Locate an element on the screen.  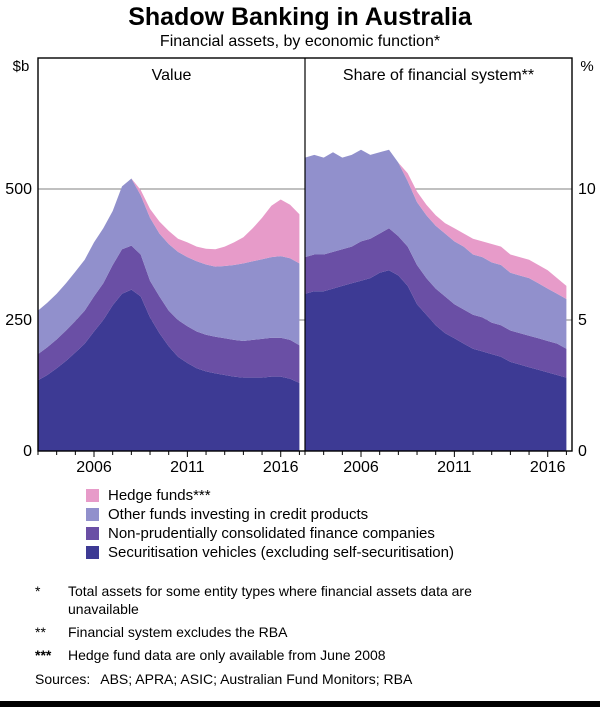
y-axis-unit: % is located at coordinates (586, 66).